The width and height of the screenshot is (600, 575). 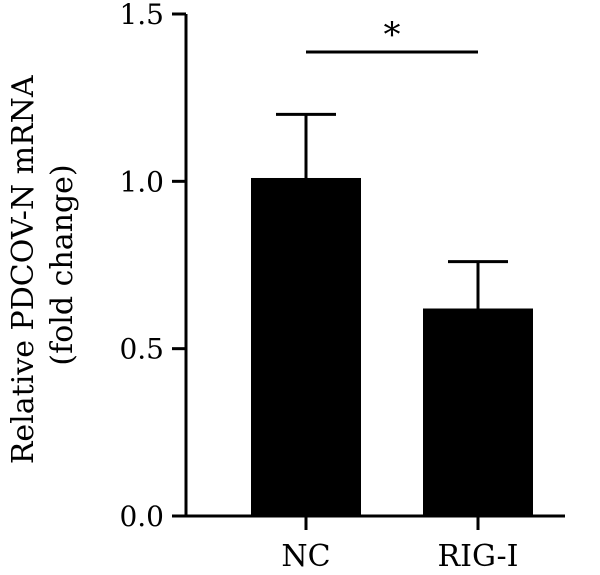 What do you see at coordinates (62, 264) in the screenshot?
I see `y-axis-title-line-2: (fold change)` at bounding box center [62, 264].